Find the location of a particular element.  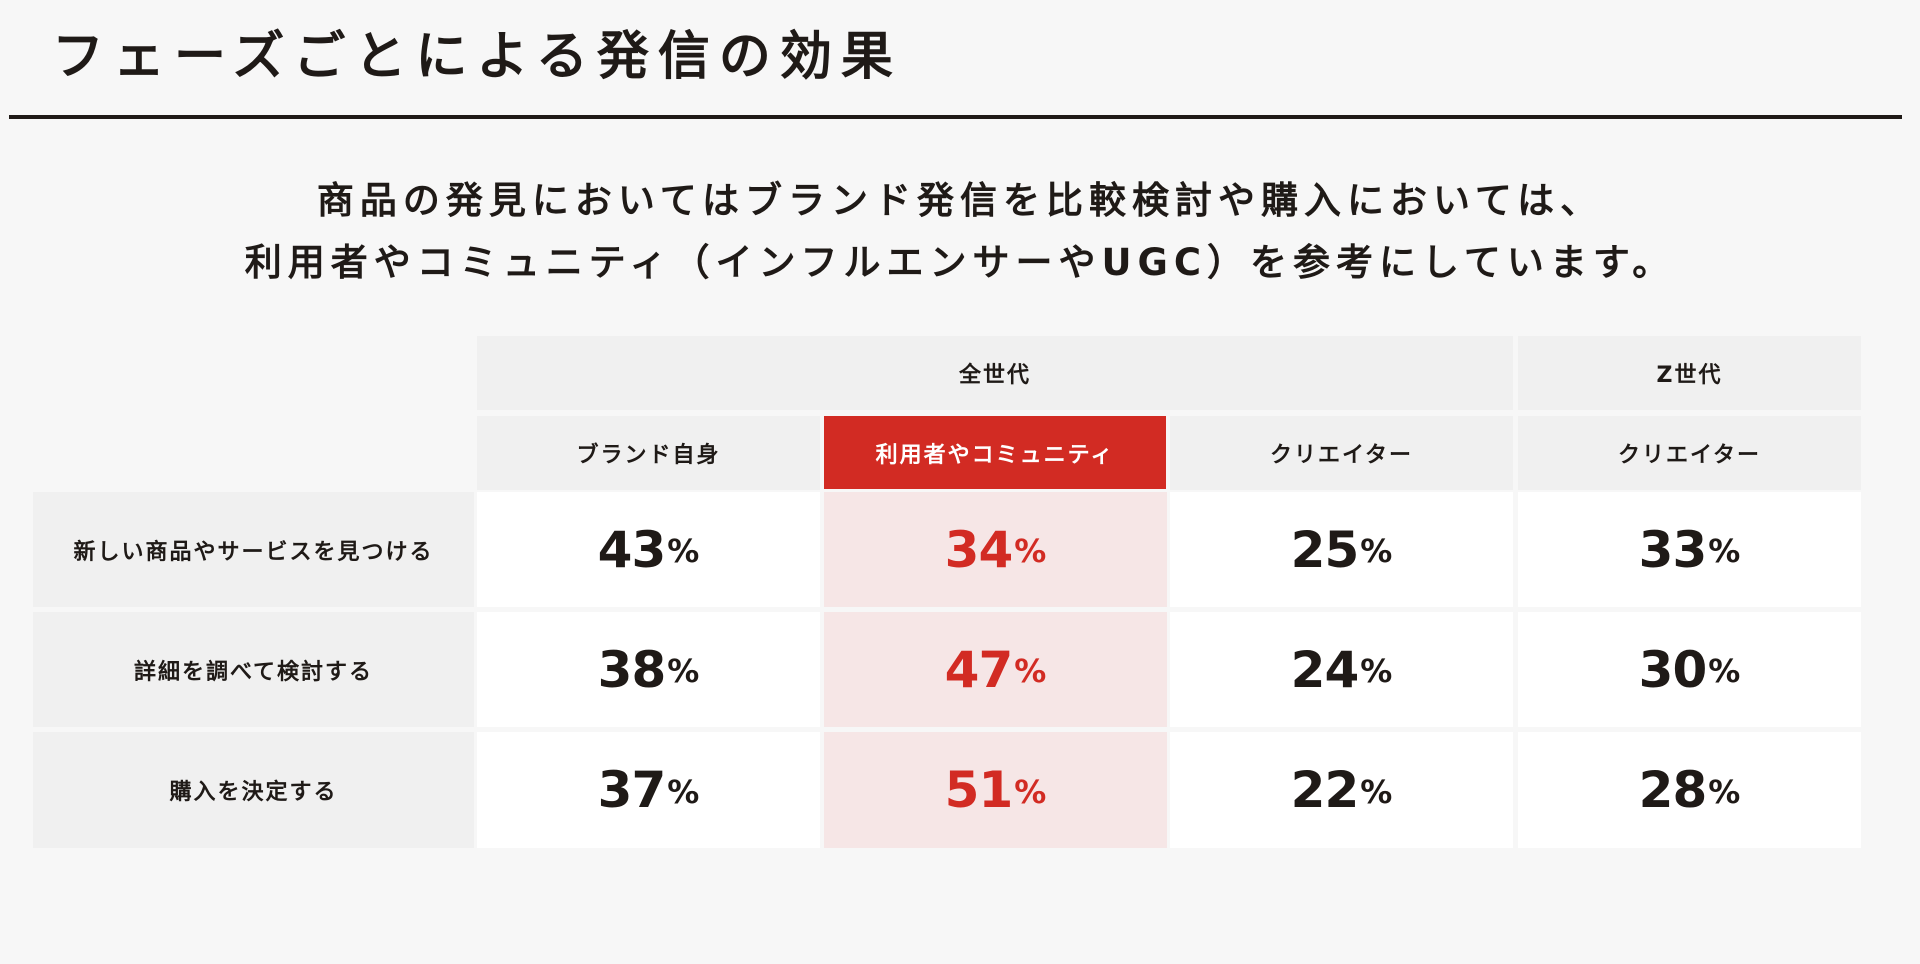

cell-value: 47 is located at coordinates (979, 669).